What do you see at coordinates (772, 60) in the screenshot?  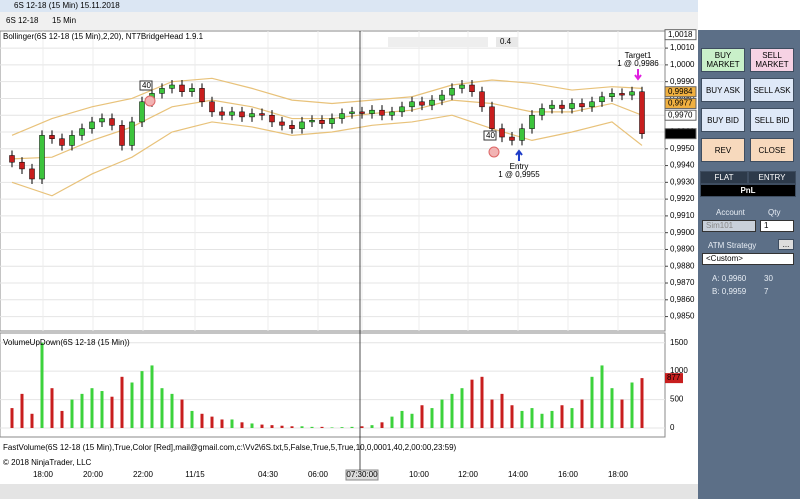 I see `order-button: SELL MARKET` at bounding box center [772, 60].